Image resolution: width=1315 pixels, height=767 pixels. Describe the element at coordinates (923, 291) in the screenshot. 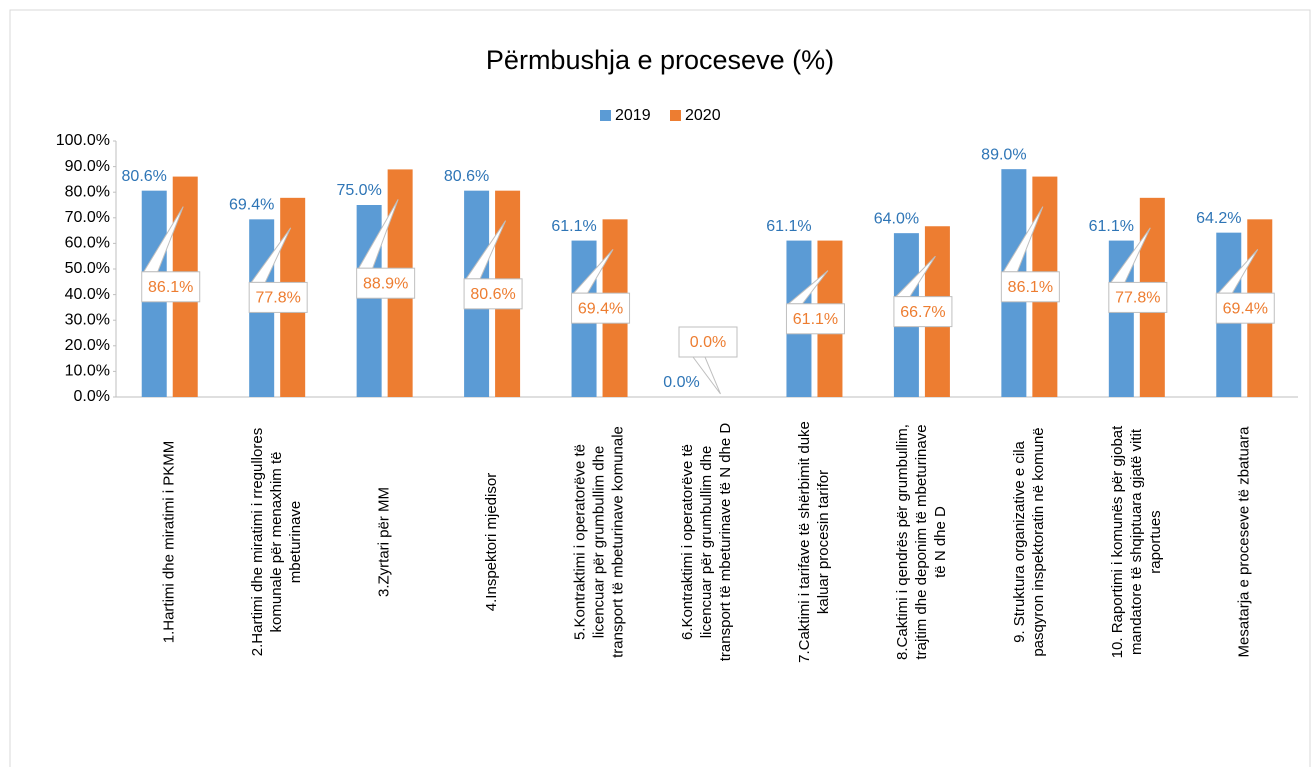

I see `callout: 66.7%` at that location.